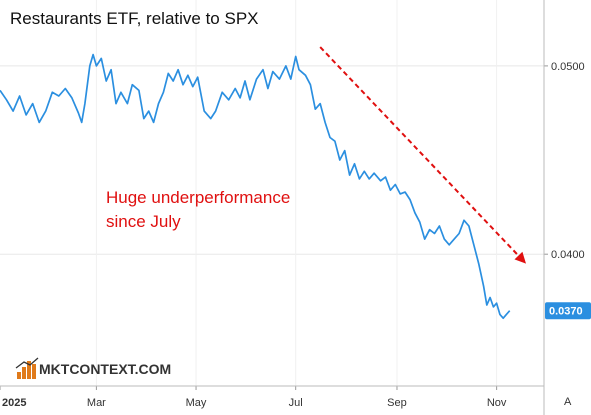 This screenshot has height=415, width=591. I want to click on scale-button: A, so click(568, 402).